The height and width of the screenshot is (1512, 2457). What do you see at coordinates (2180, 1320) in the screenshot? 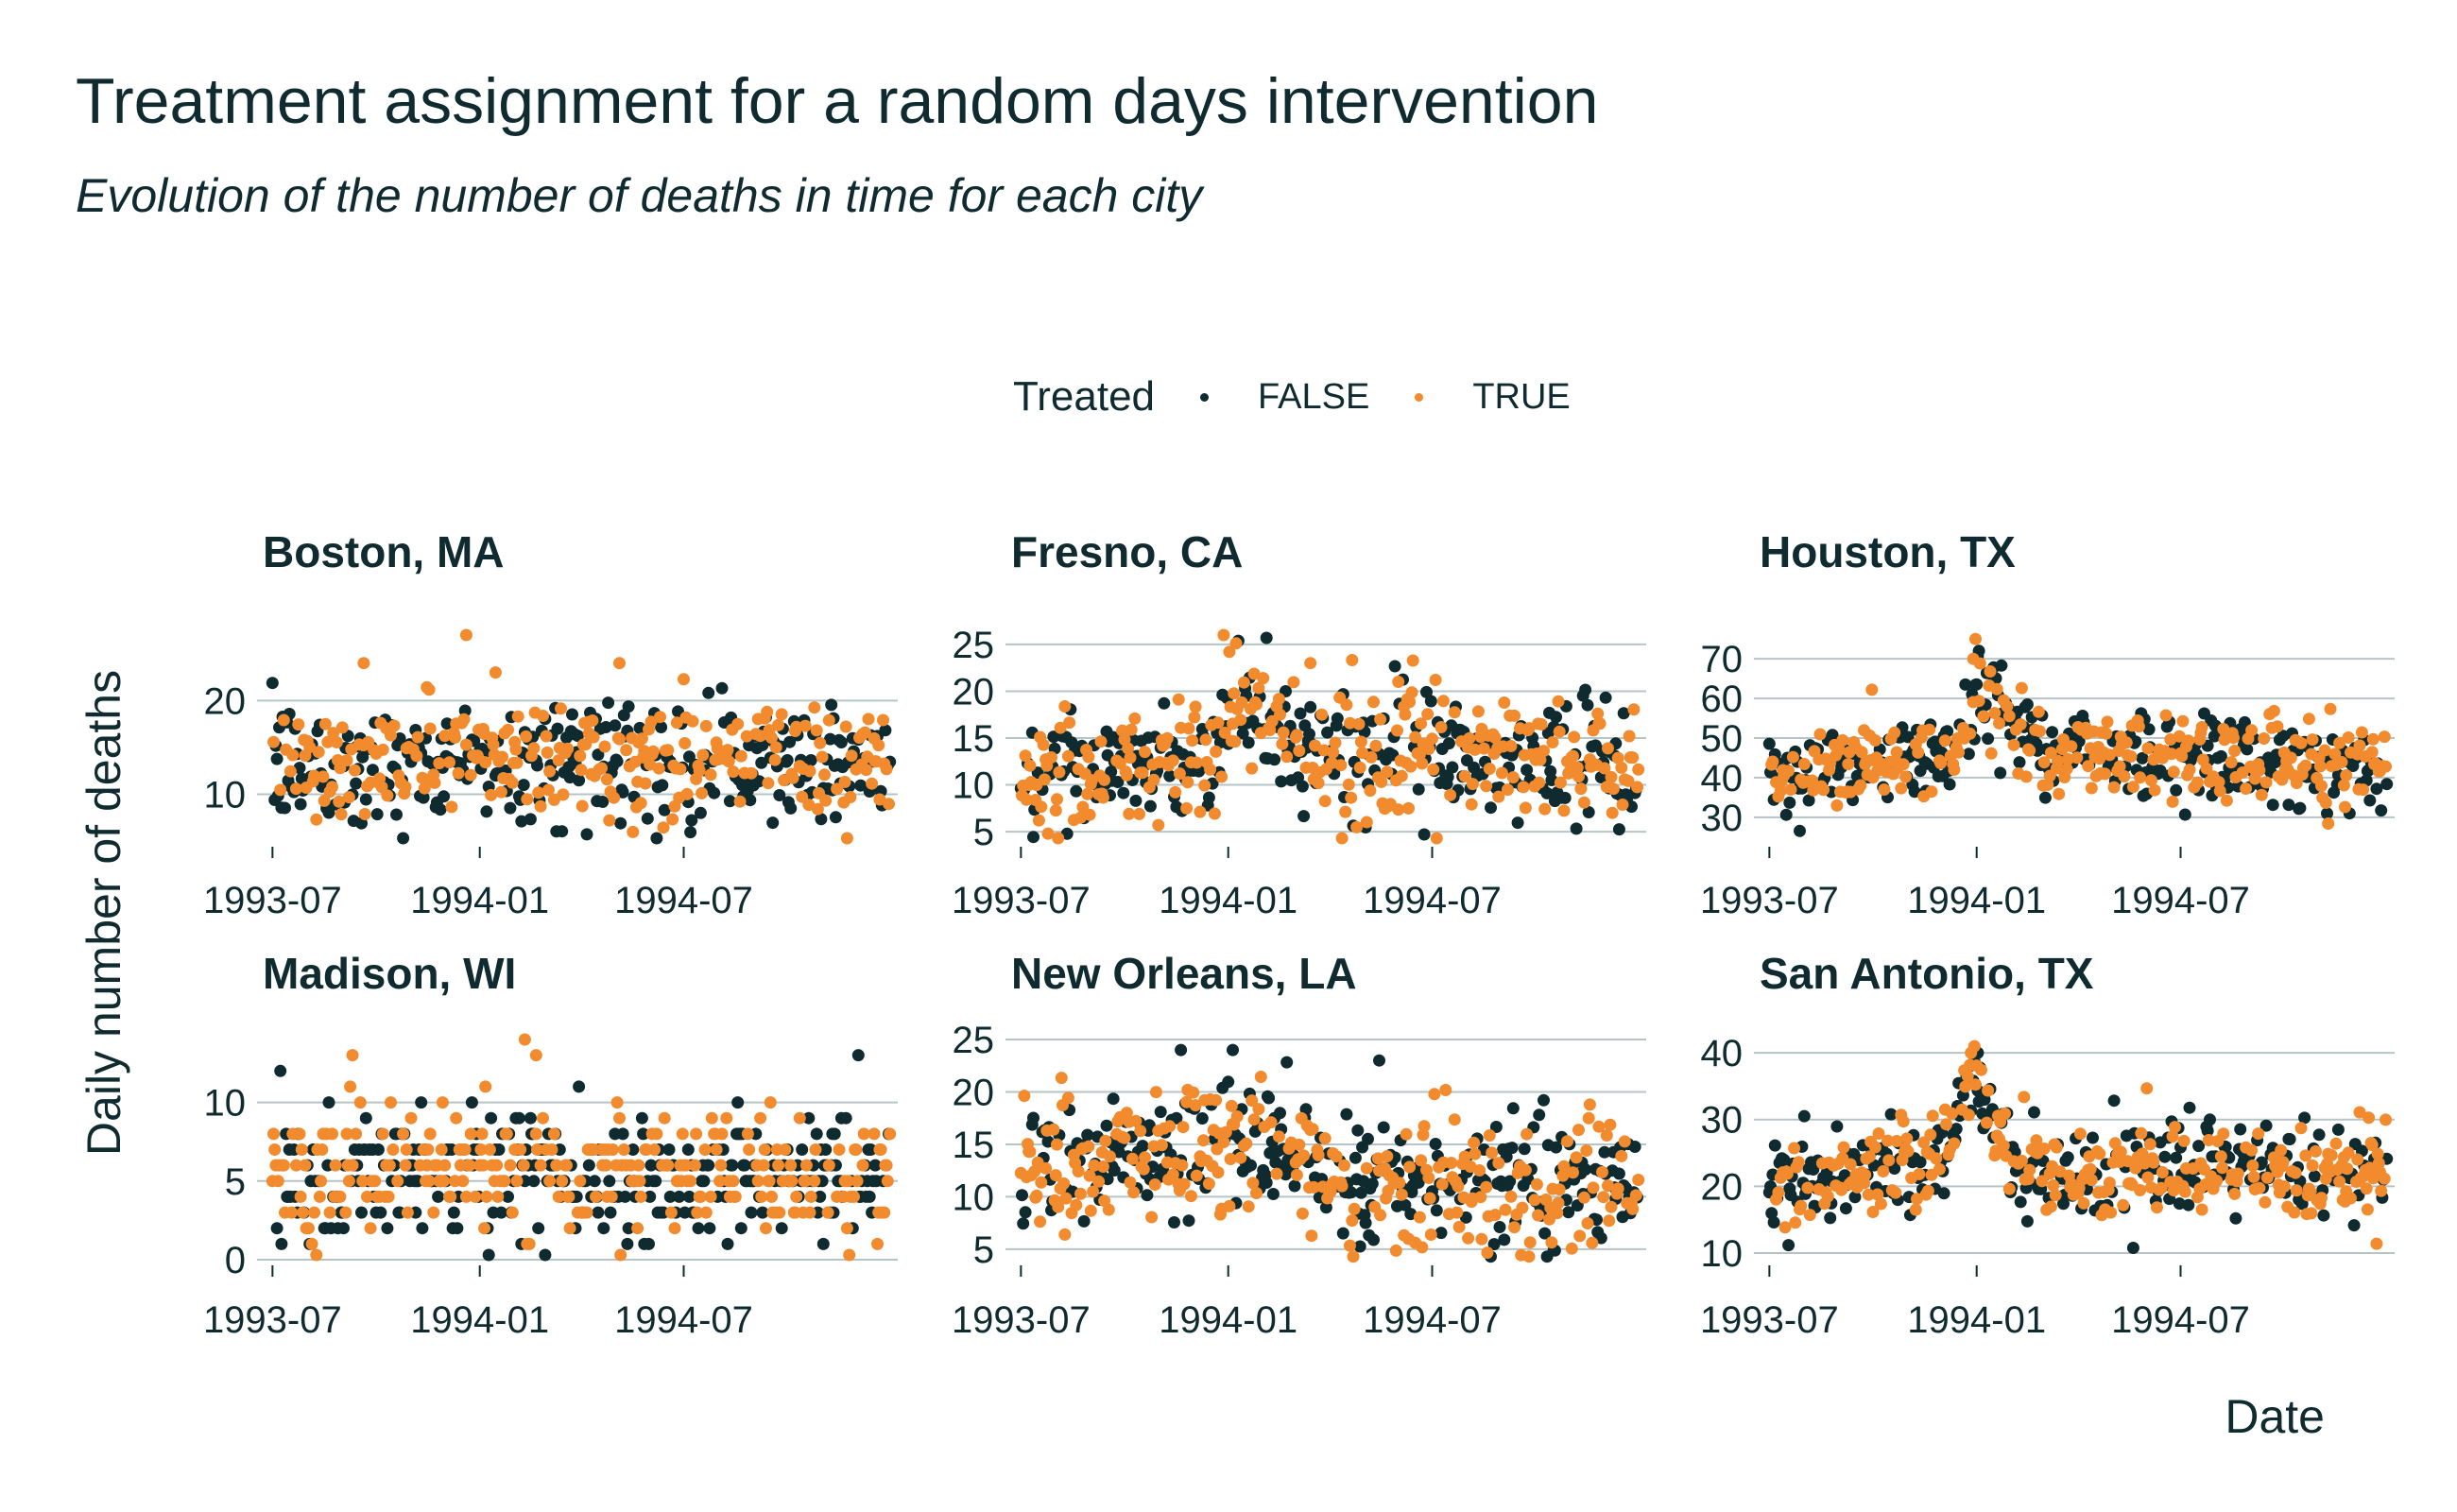
I see `x-tick-label: 1994-07` at bounding box center [2180, 1320].